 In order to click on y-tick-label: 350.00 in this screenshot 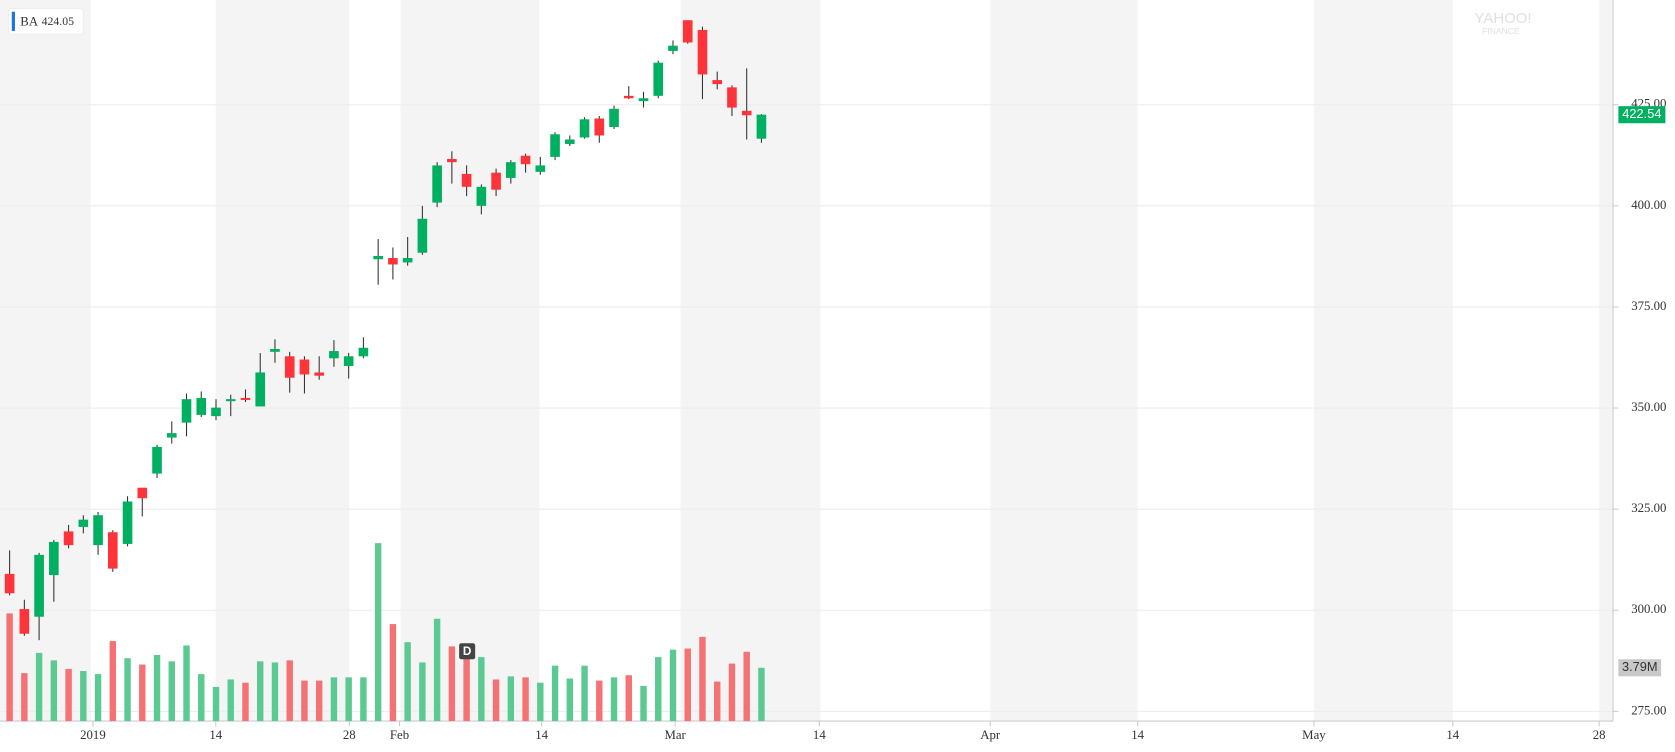, I will do `click(1648, 407)`.